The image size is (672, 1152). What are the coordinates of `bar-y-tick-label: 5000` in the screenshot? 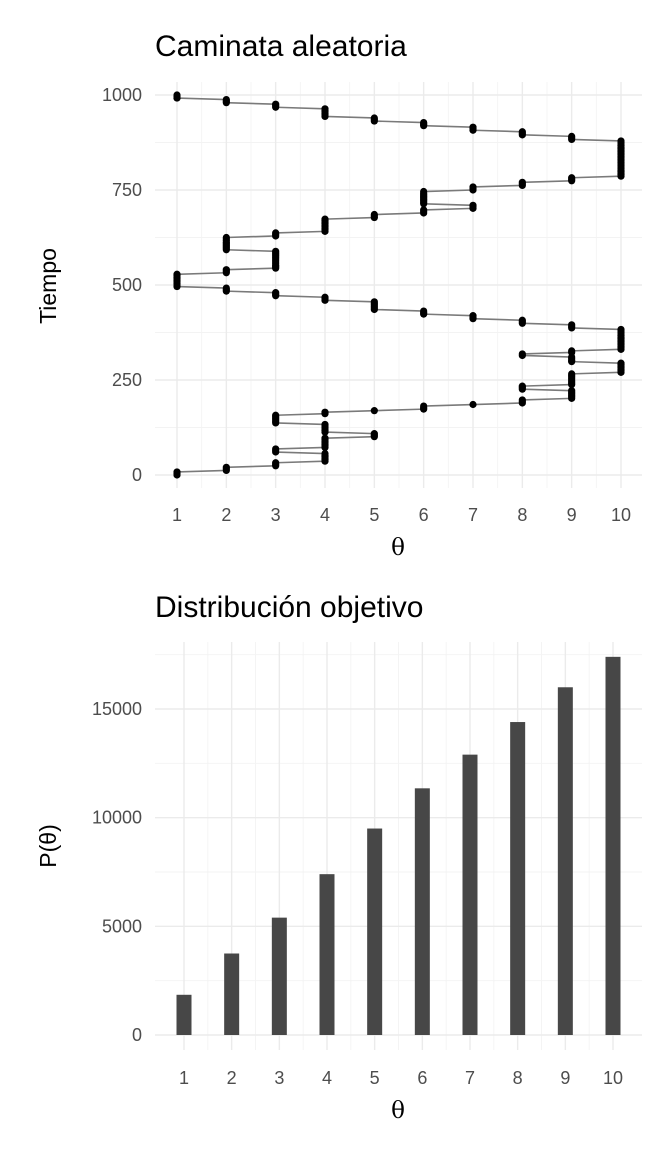 It's located at (122, 926).